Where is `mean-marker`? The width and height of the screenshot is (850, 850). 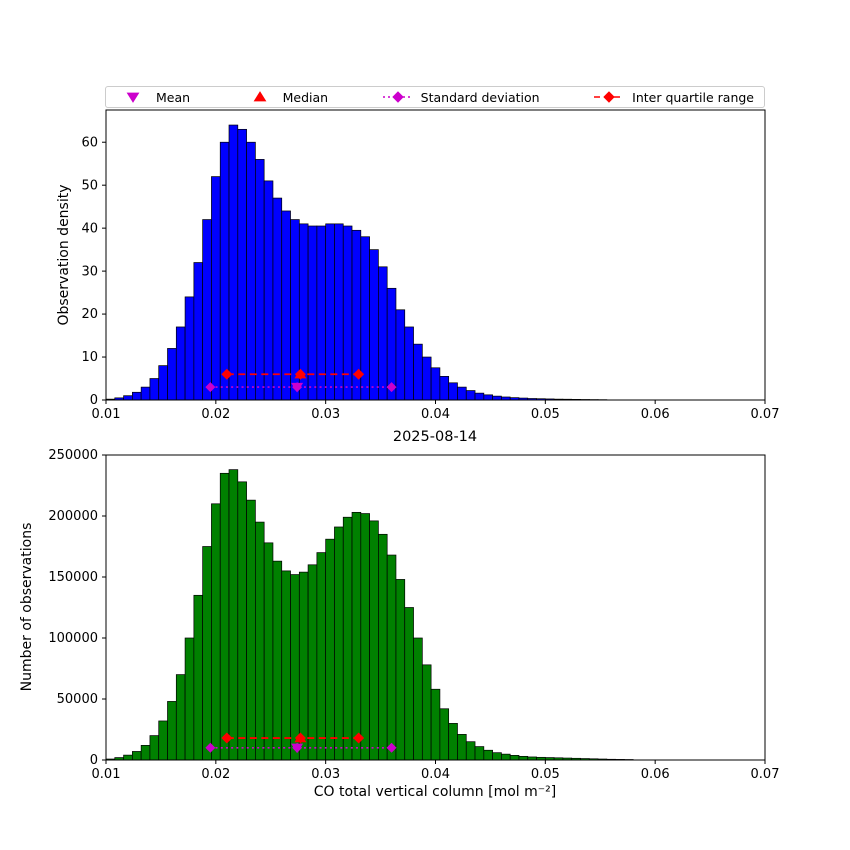 mean-marker is located at coordinates (297, 387).